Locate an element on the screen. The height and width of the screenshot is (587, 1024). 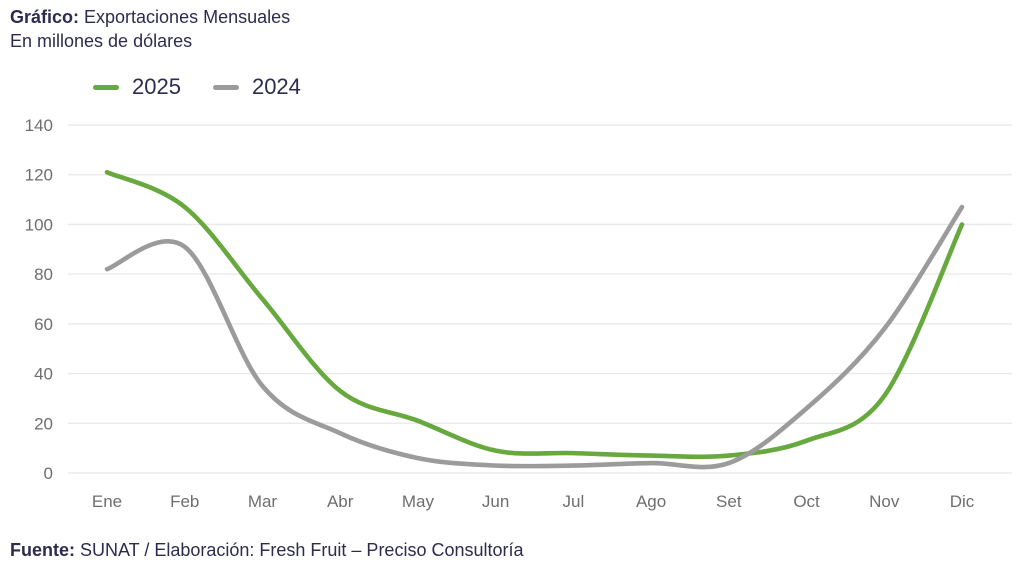
chart-title: Gráfico: Exportaciones Mensuales is located at coordinates (150, 17).